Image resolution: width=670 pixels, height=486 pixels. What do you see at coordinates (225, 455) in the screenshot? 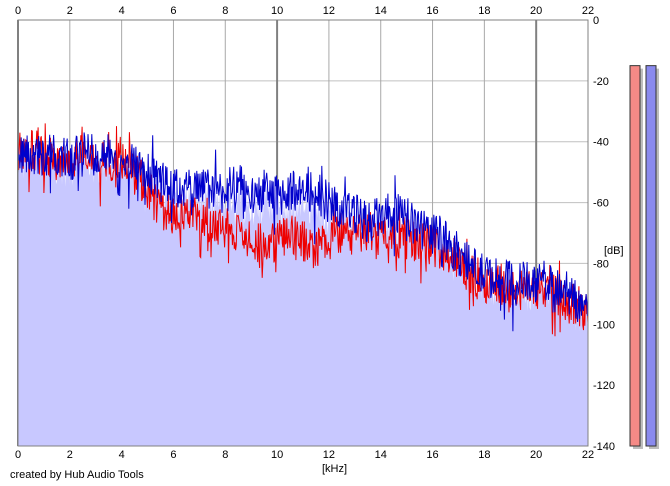
I see `x-tick-label-bottom: 8` at bounding box center [225, 455].